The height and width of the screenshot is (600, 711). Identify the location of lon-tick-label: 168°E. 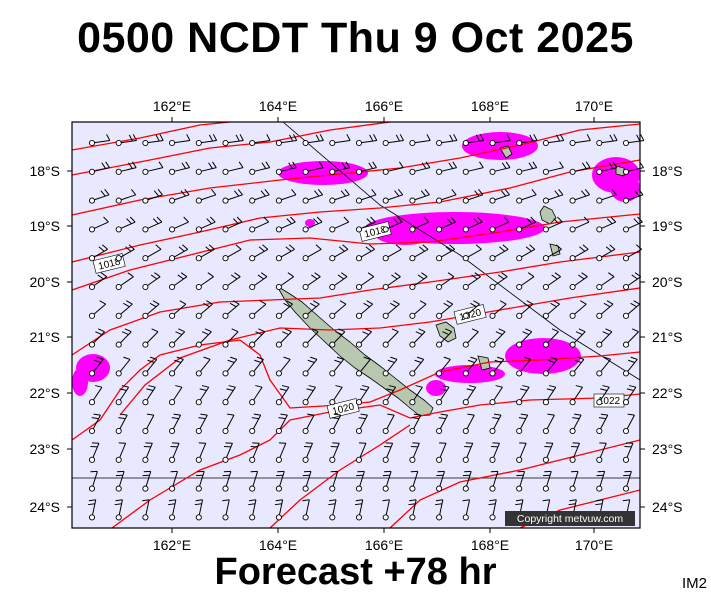
(490, 106).